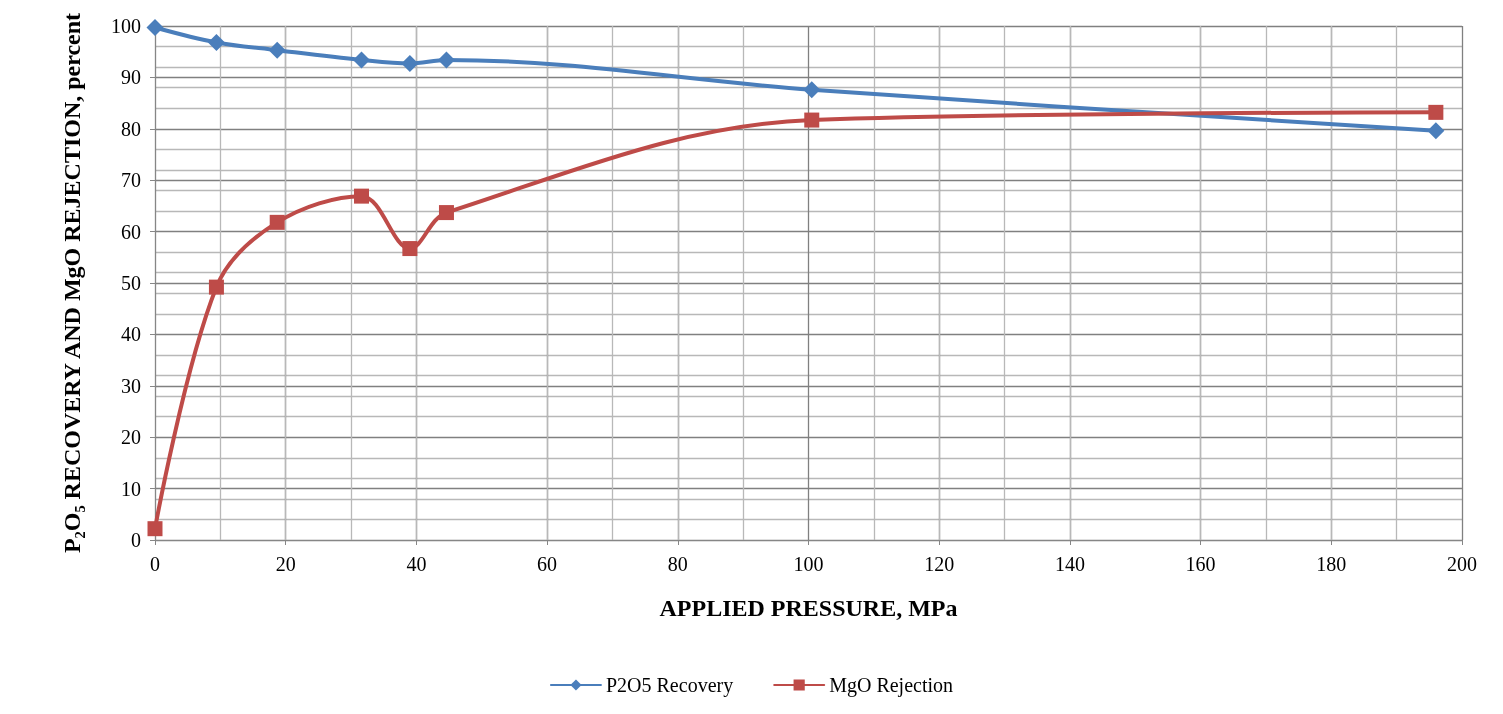 The width and height of the screenshot is (1503, 714). Describe the element at coordinates (126, 26) in the screenshot. I see `y-tick-label: 100` at that location.